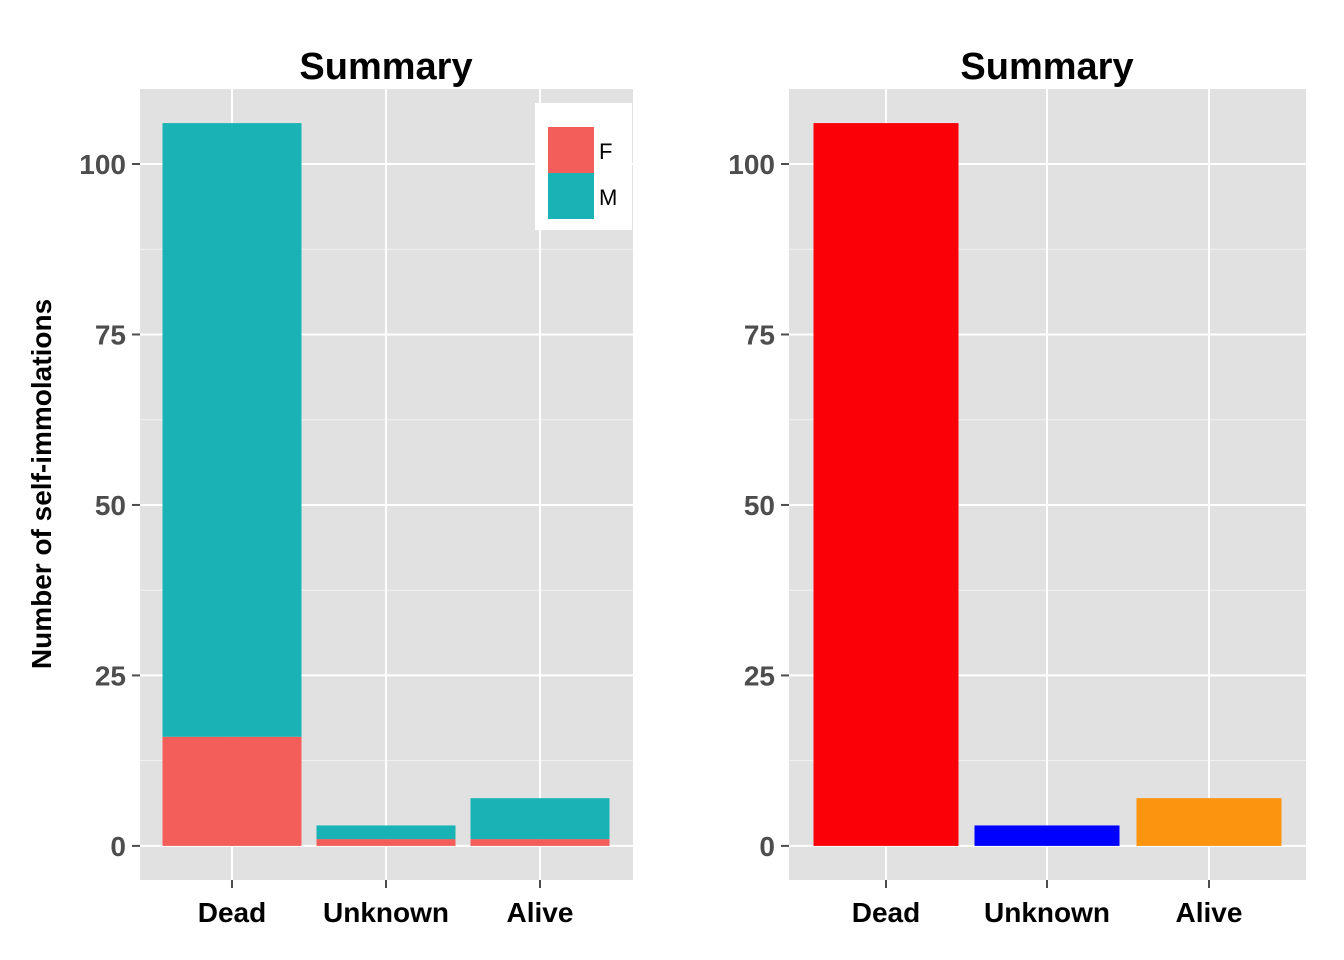 The width and height of the screenshot is (1344, 960). Describe the element at coordinates (41, 484) in the screenshot. I see `left-y-axis-title: Number of self-immolations` at that location.